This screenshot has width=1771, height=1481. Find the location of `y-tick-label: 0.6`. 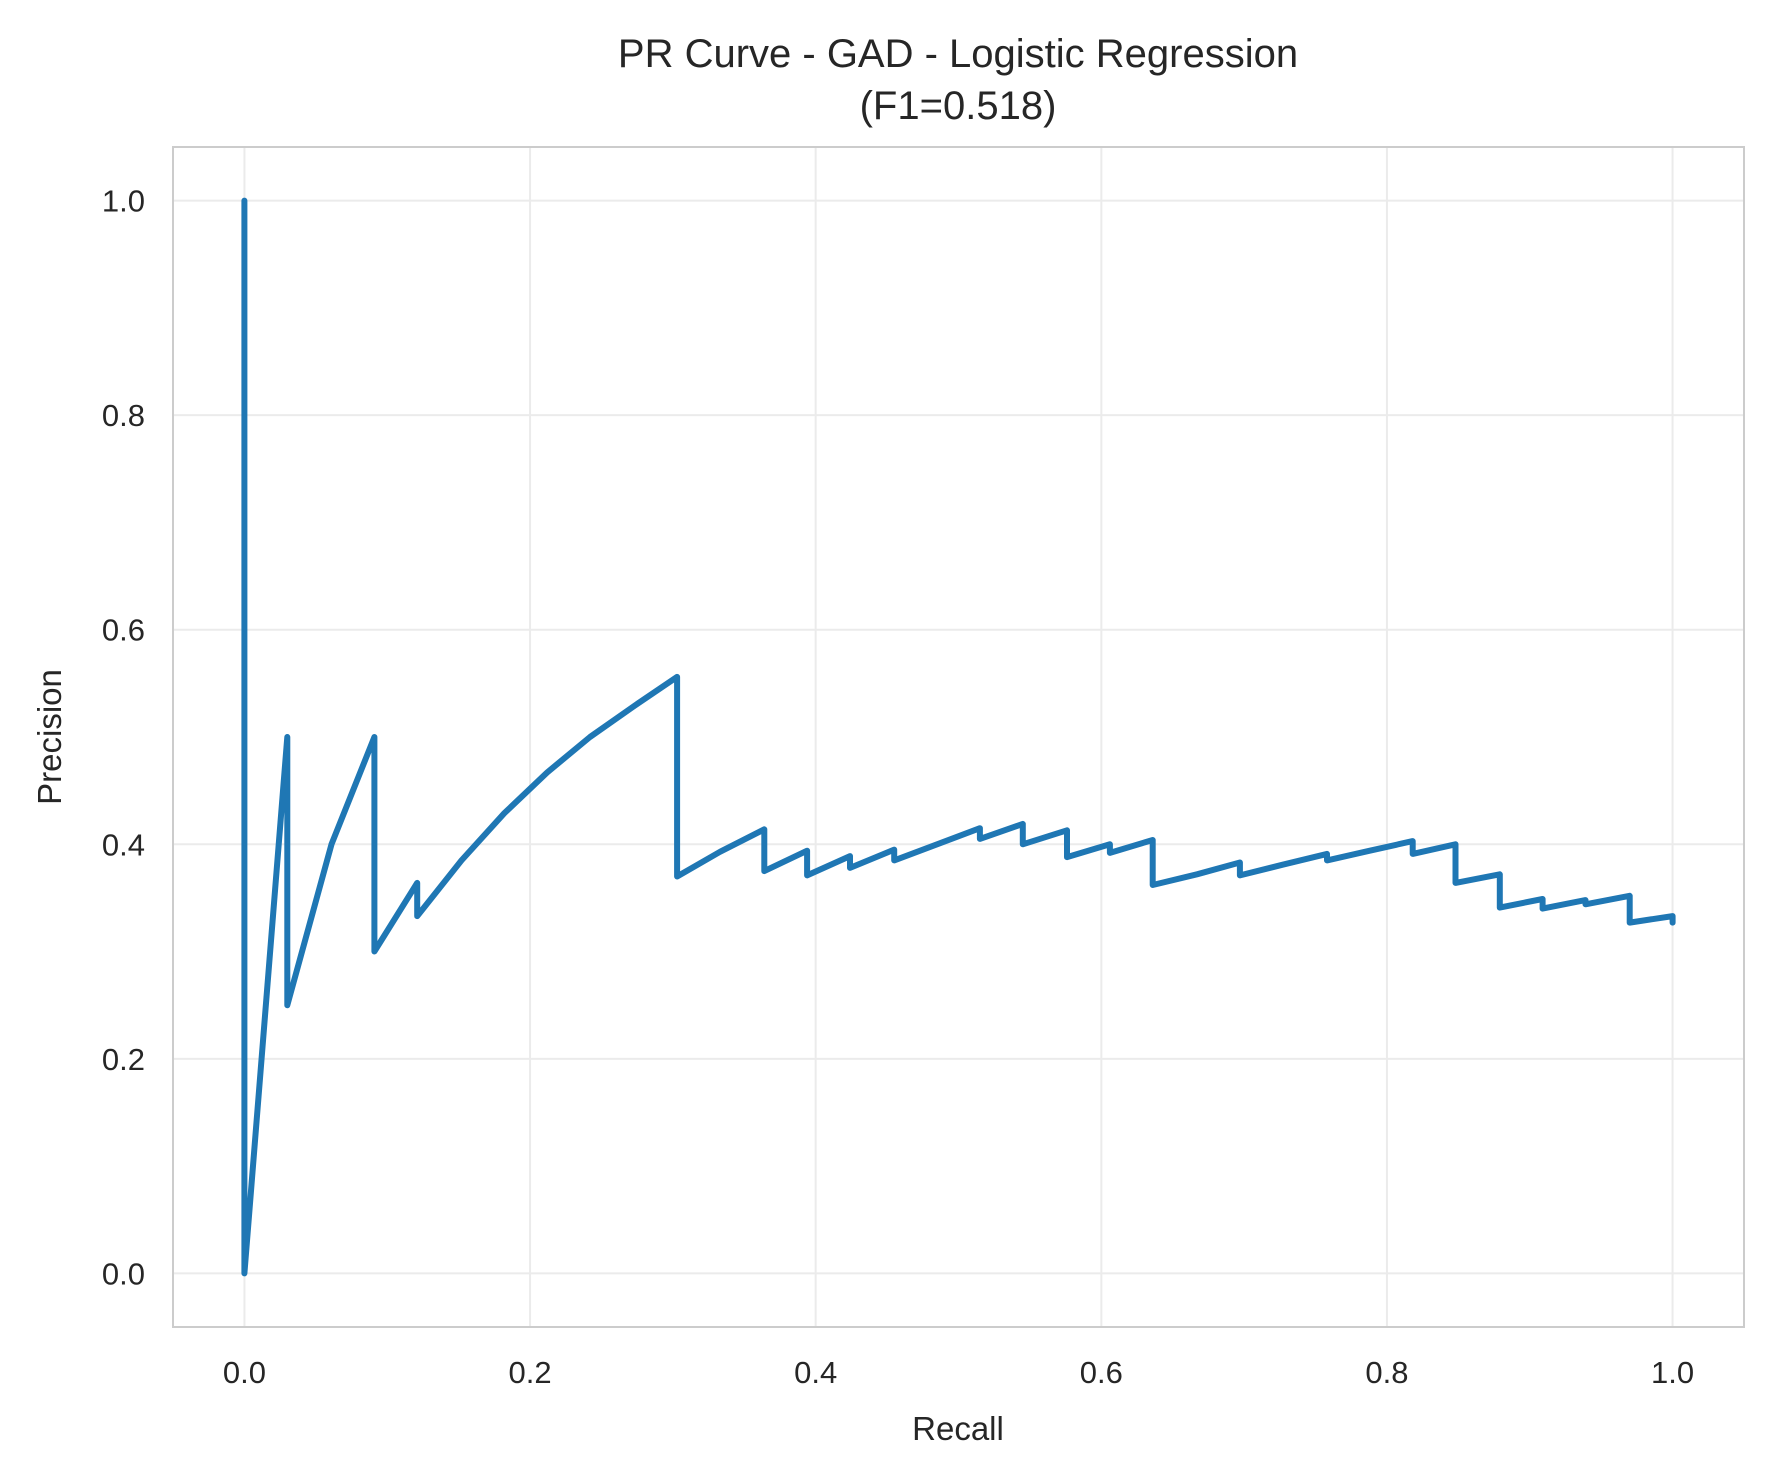

y-tick-label: 0.6 is located at coordinates (123, 630).